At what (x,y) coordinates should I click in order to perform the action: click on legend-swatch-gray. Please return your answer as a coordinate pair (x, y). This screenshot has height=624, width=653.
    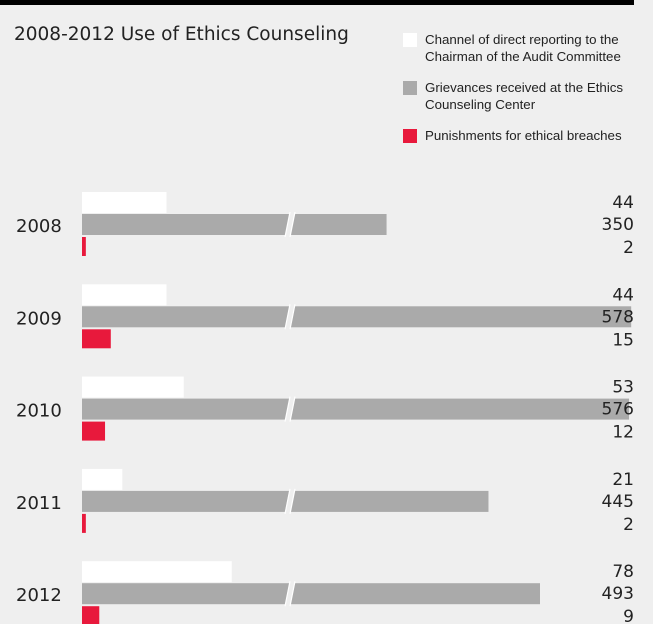
    Looking at the image, I should click on (410, 88).